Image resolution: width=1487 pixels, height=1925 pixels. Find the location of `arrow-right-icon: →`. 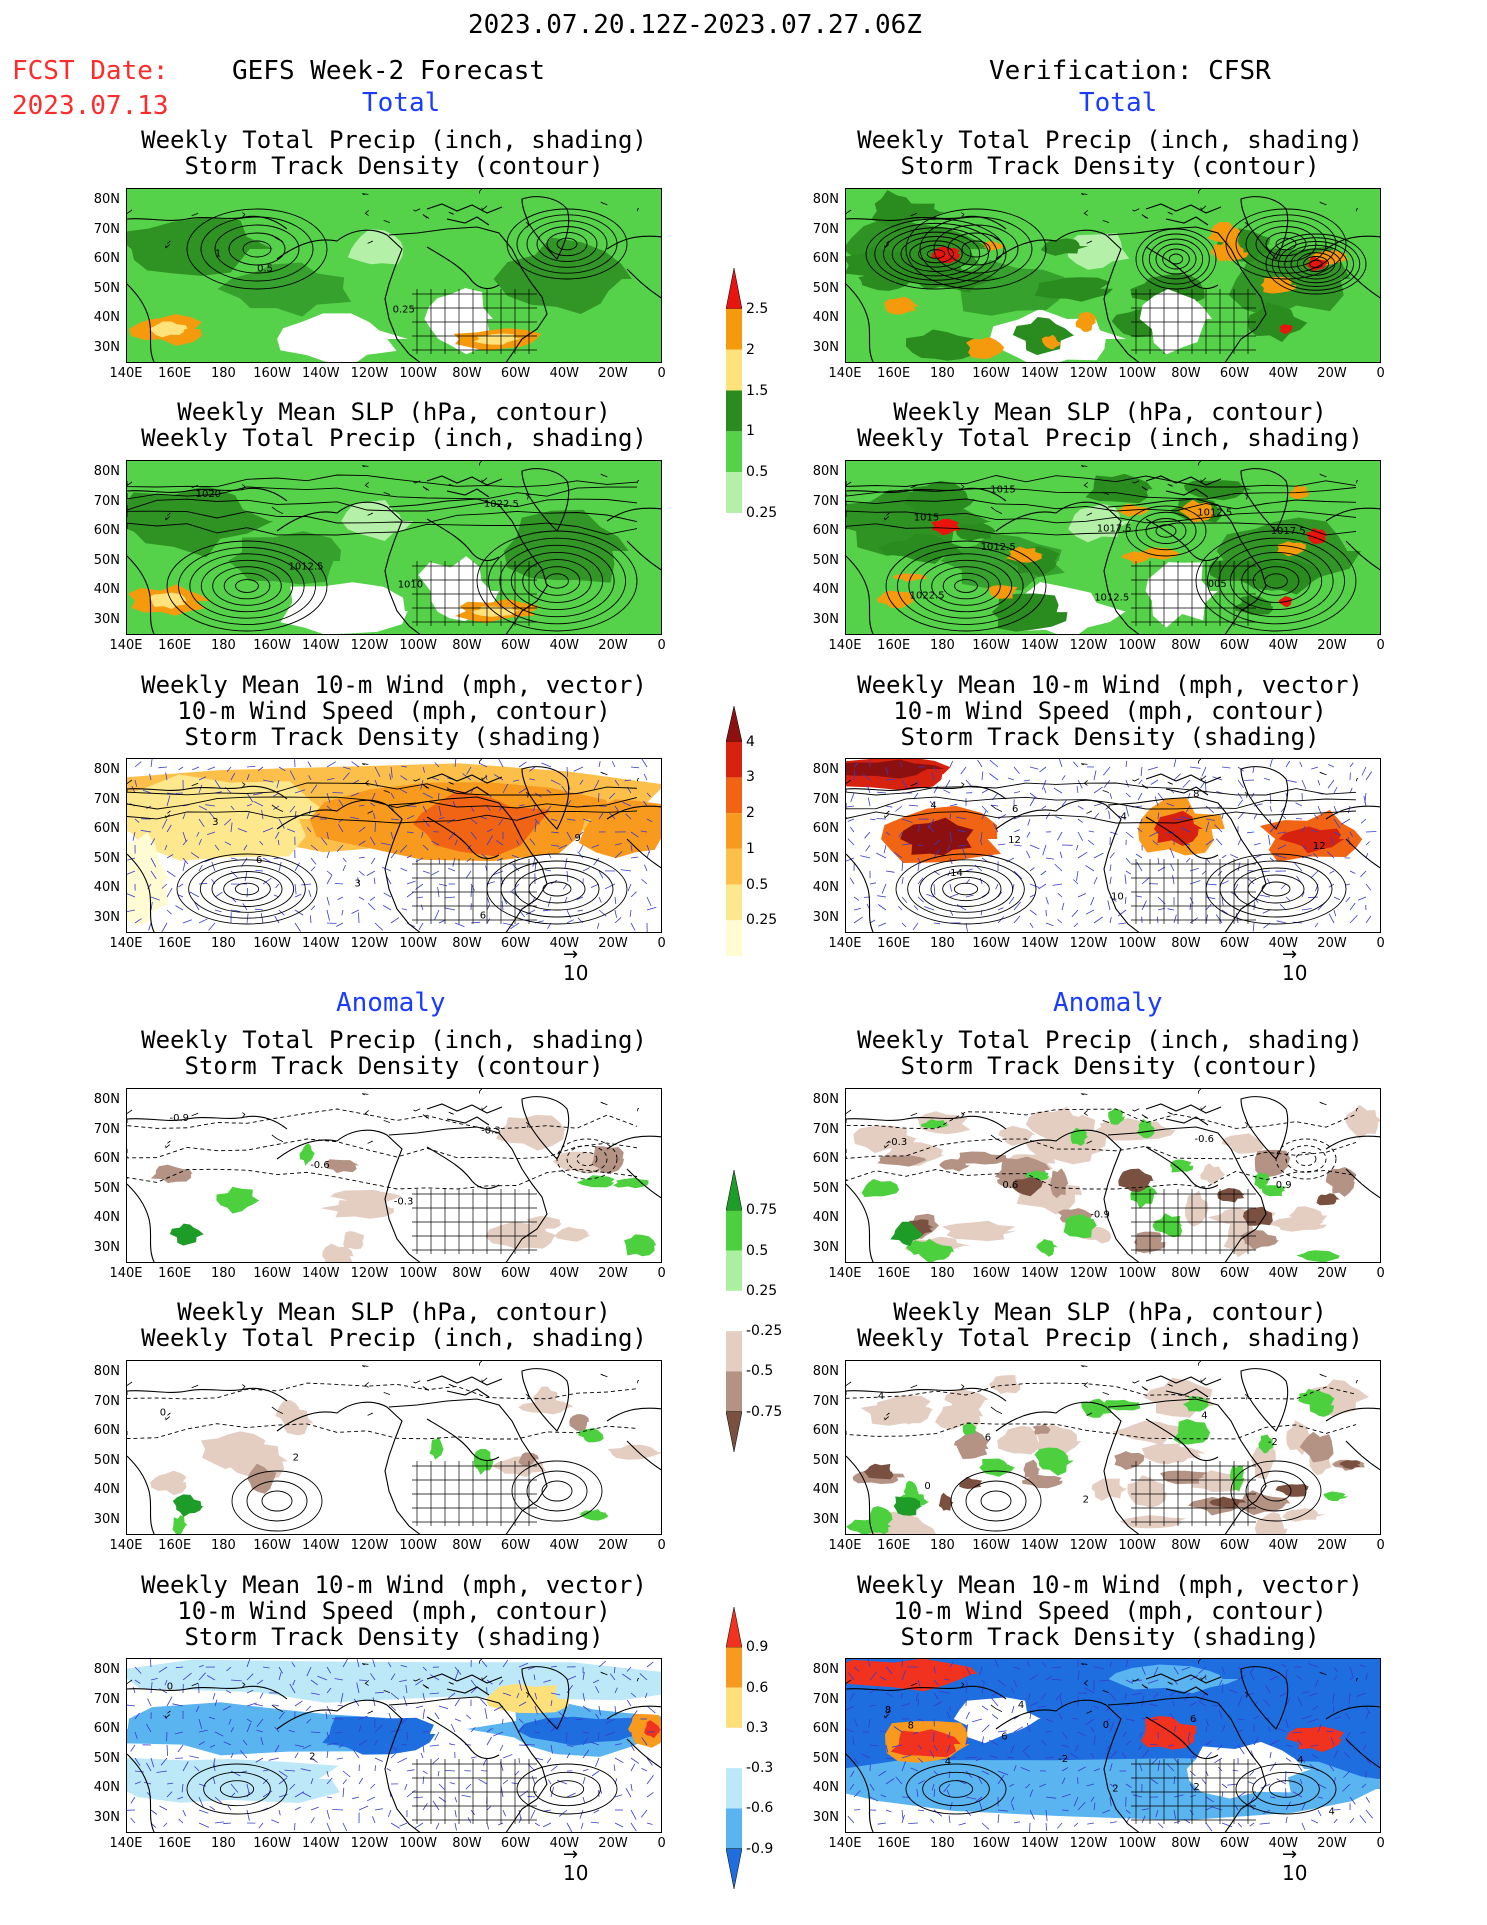

arrow-right-icon: → is located at coordinates (1290, 1854).